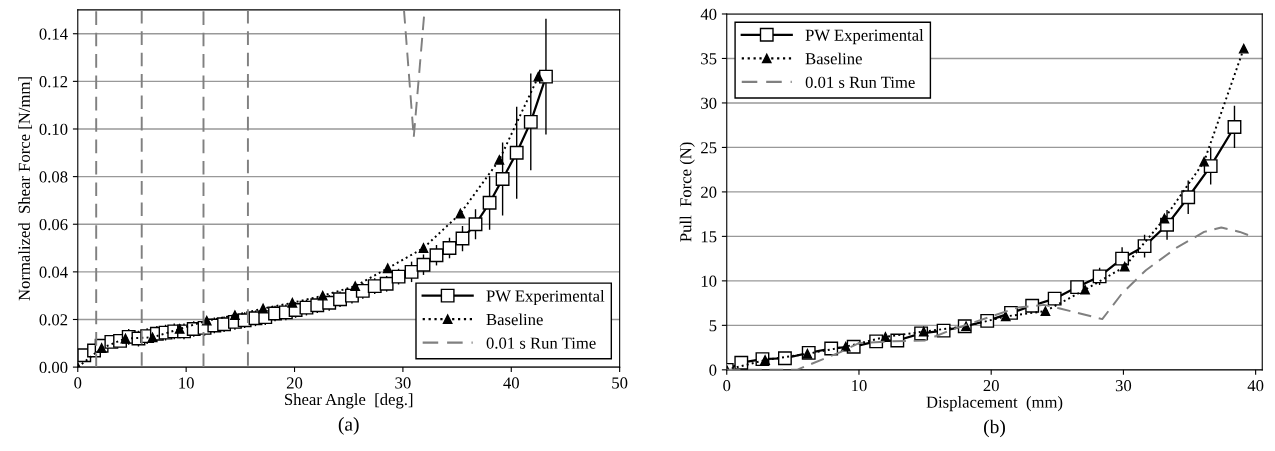  I want to click on y-tick-label: 35, so click(709, 59).